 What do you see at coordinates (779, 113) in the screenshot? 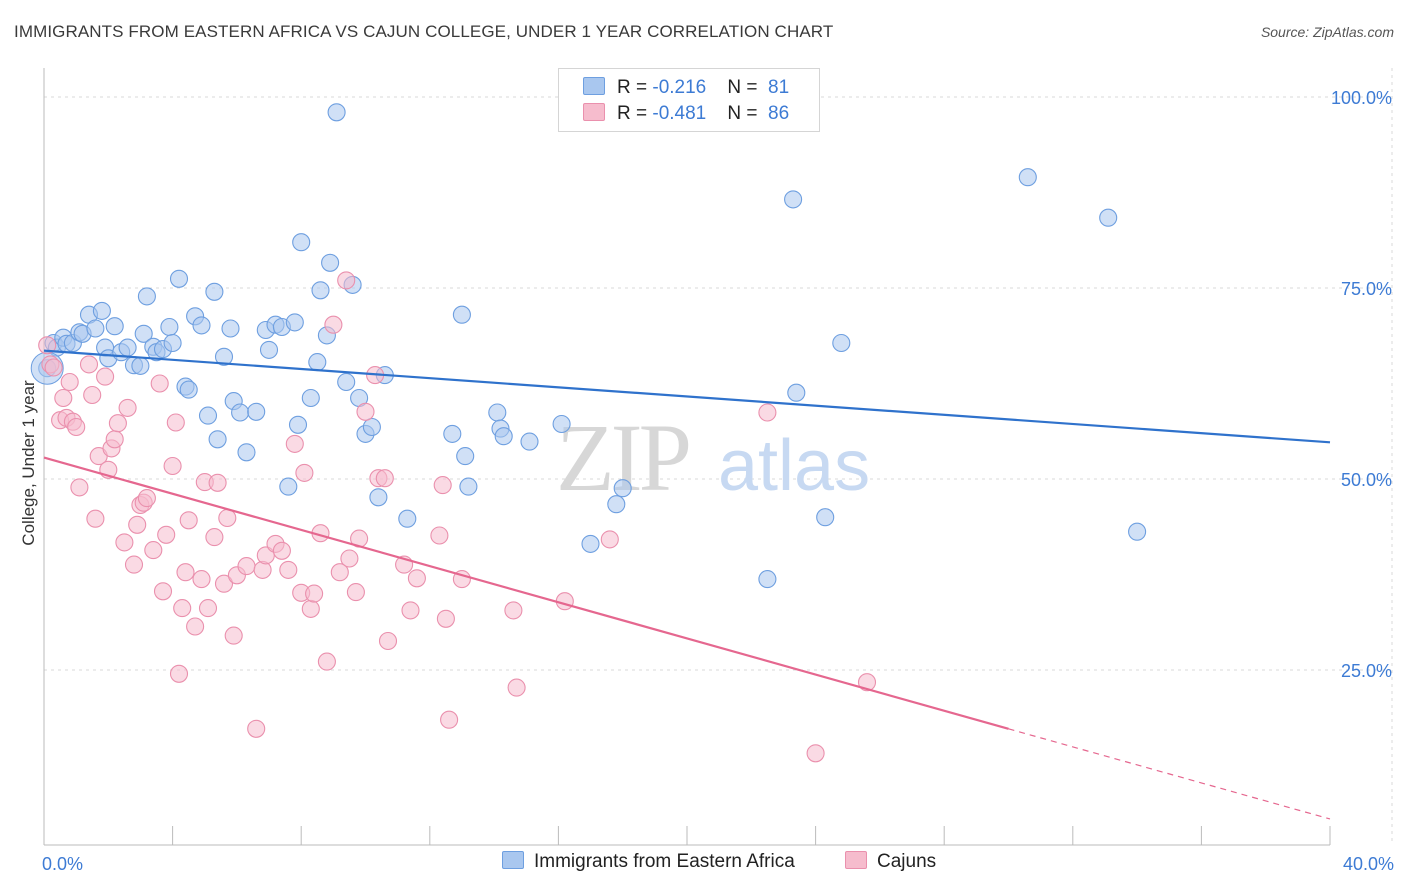
I see `n-value: 86` at bounding box center [779, 113].